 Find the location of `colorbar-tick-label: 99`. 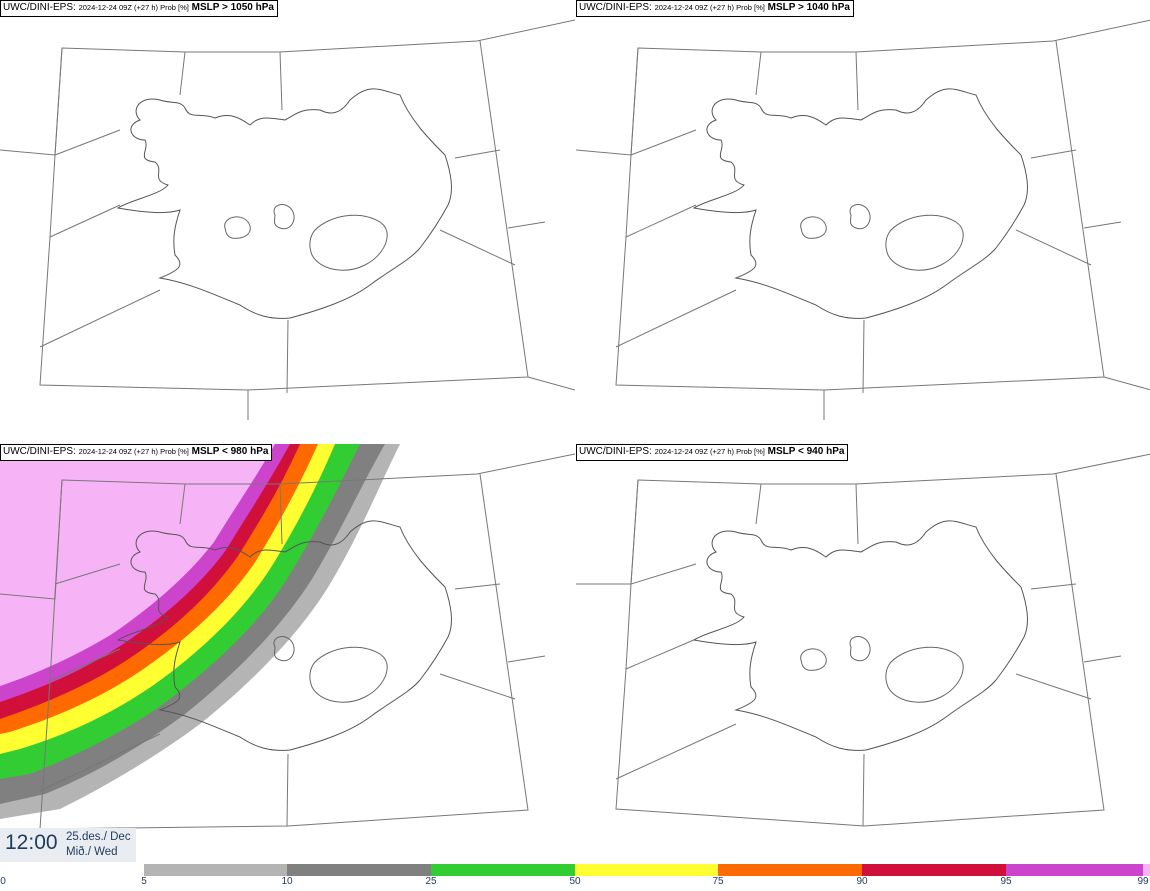

colorbar-tick-label: 99 is located at coordinates (1143, 881).